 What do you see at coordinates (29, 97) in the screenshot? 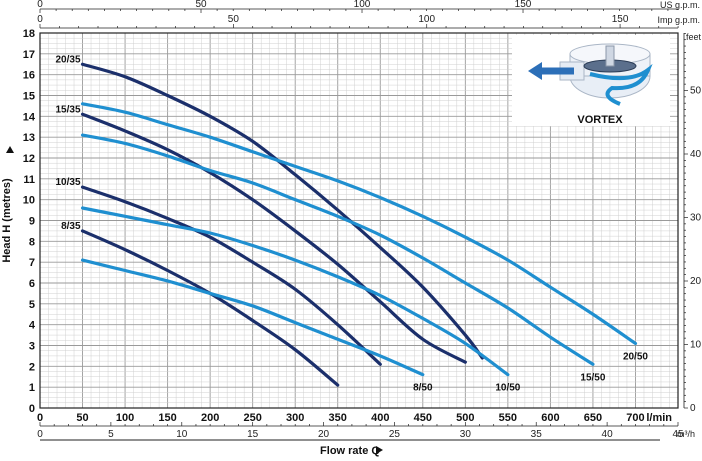
I see `y-tick-label: 15` at bounding box center [29, 97].